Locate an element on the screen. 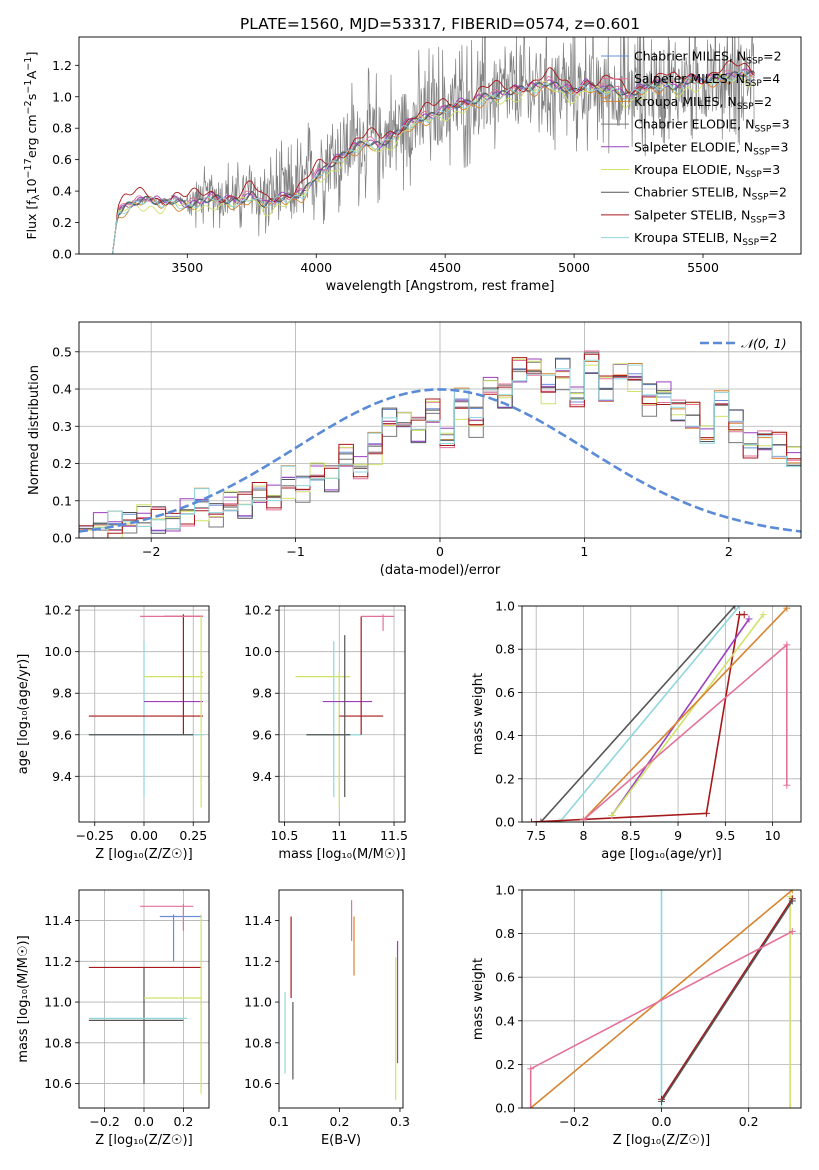 The width and height of the screenshot is (819, 1170). legend-name: Chabrier MILES, N is located at coordinates (690, 56).